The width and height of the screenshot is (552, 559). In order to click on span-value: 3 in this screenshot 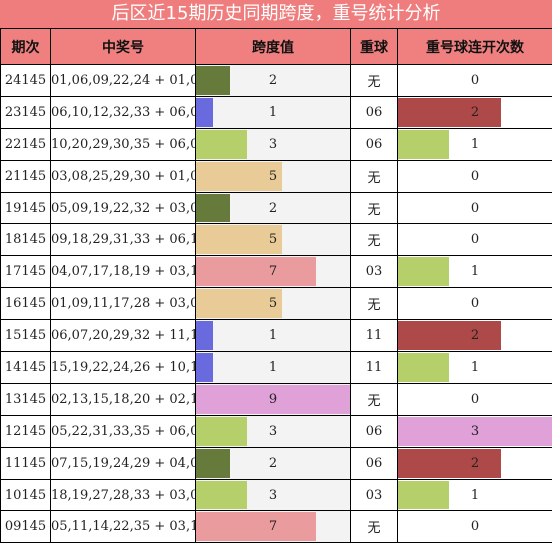, I will do `click(273, 144)`.